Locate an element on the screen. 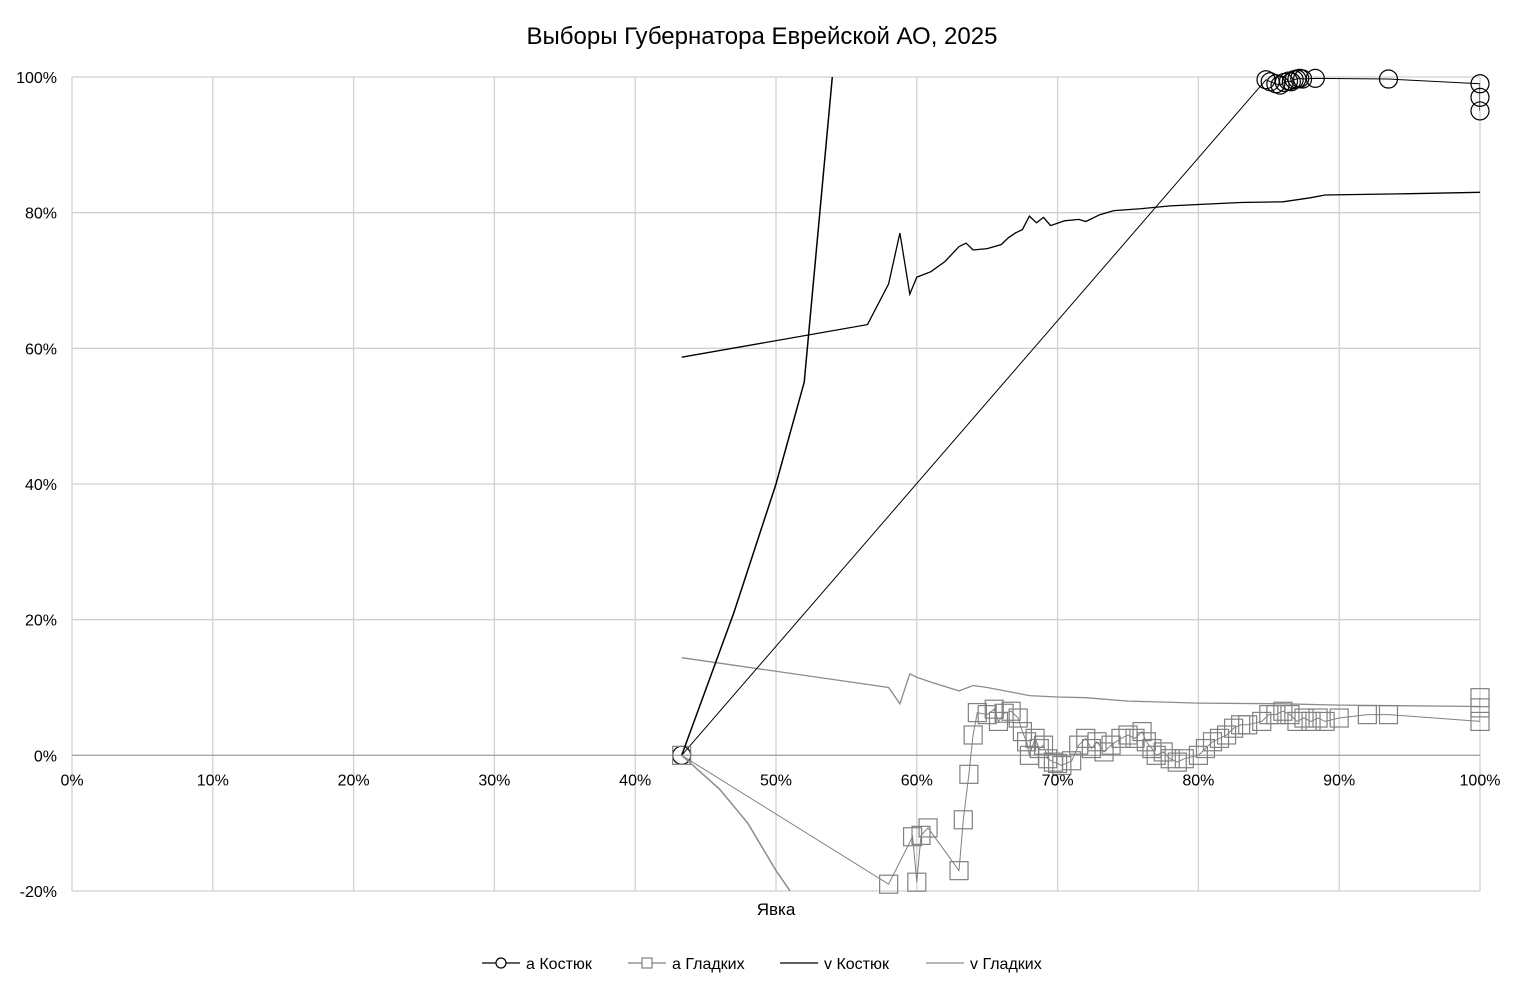 The width and height of the screenshot is (1524, 994). x-tick-label: 90% is located at coordinates (1339, 780).